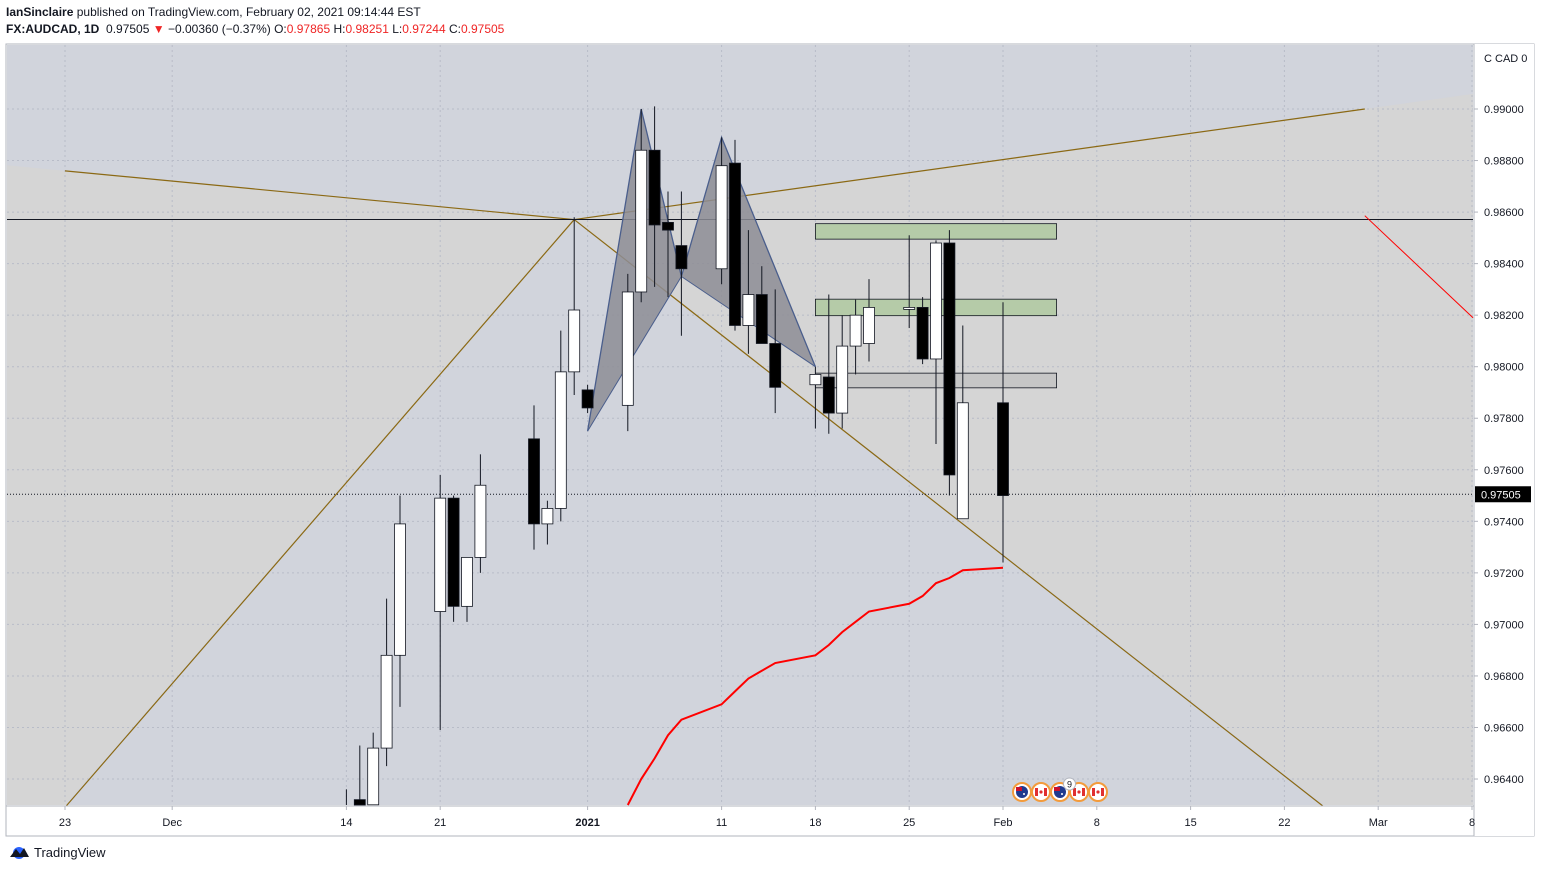 This screenshot has height=872, width=1541. Describe the element at coordinates (1504, 419) in the screenshot. I see `price-tick-label: 0.97800` at that location.